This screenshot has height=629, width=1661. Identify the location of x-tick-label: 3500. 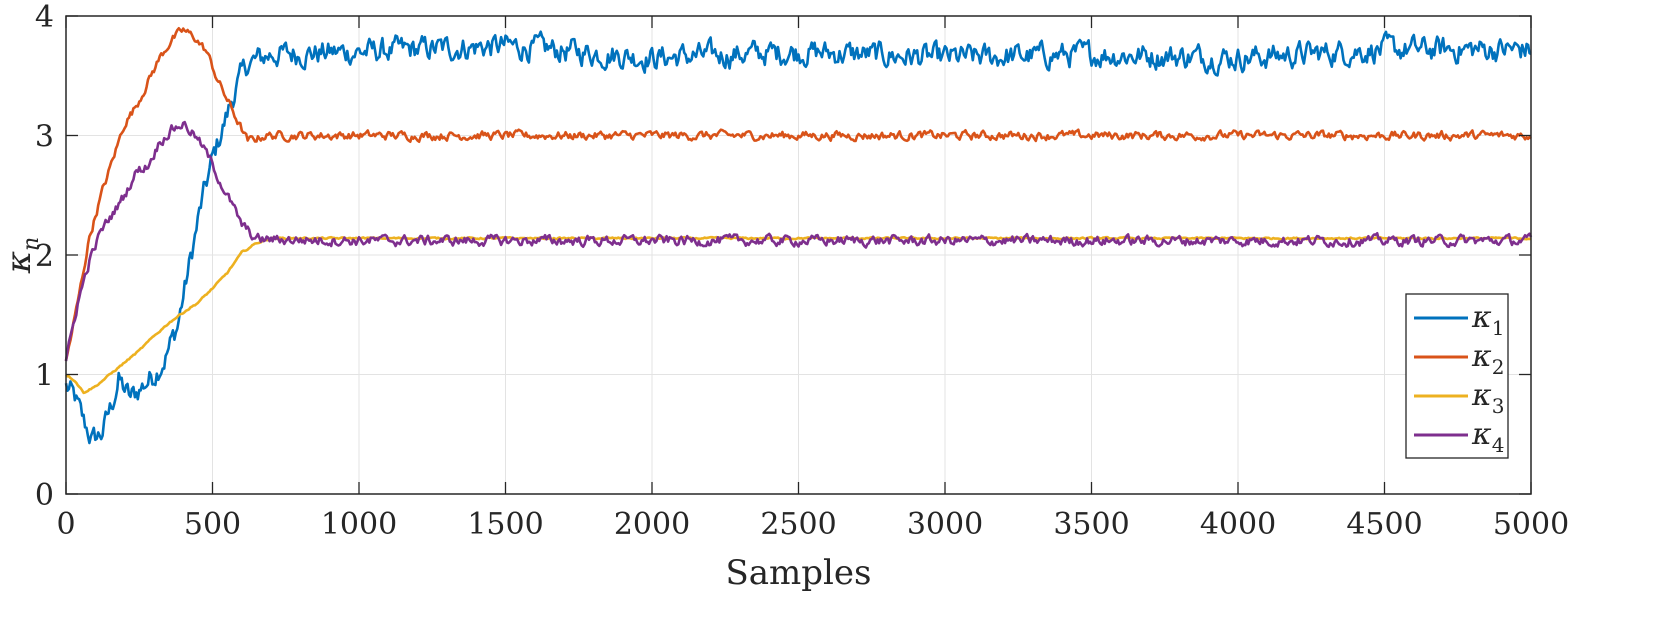
(1091, 524).